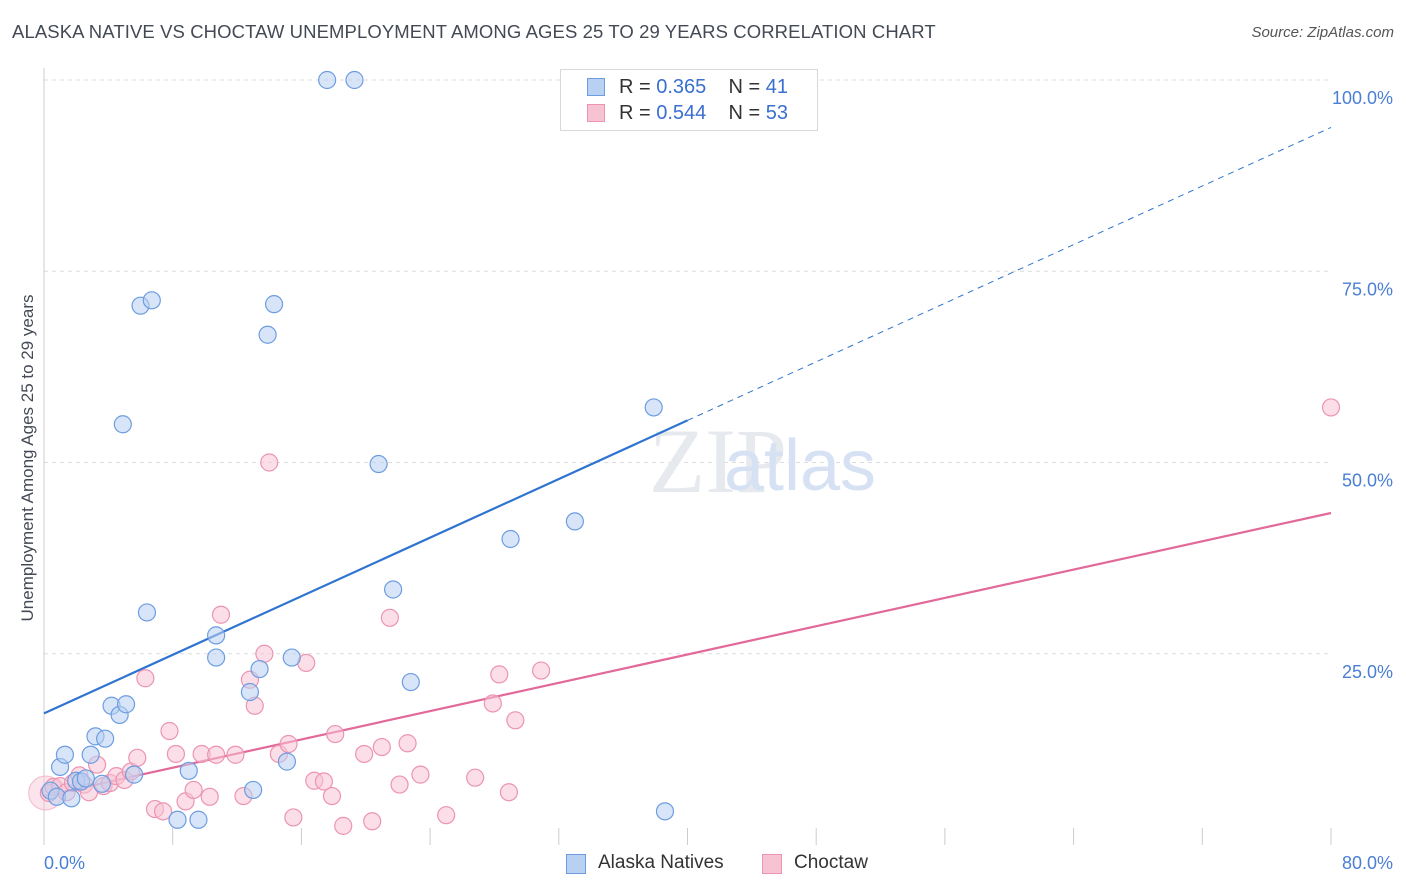 This screenshot has height=892, width=1406. I want to click on series-legend: Alaska Natives Choctaw, so click(703, 865).